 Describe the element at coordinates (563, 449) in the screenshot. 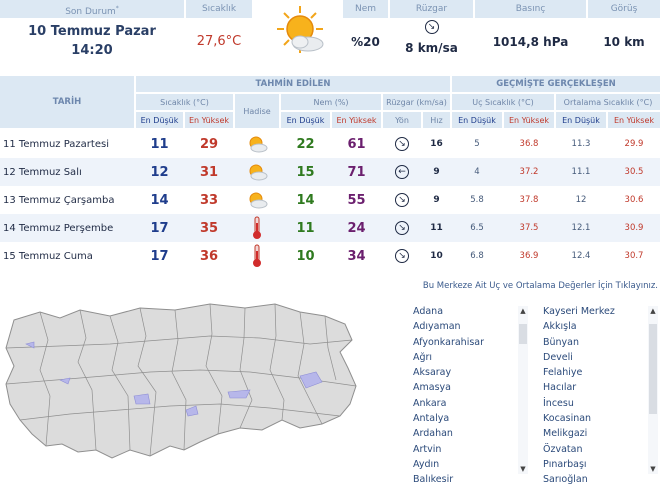

I see `city-list-item: Özvatan` at that location.